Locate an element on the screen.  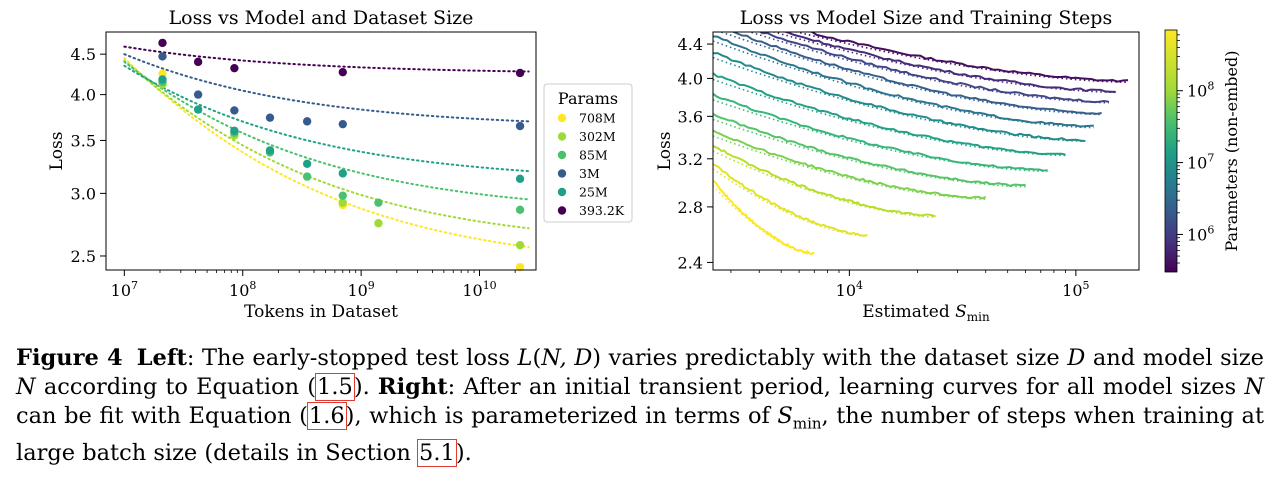
y-tick-label: 3.5 is located at coordinates (83, 140).